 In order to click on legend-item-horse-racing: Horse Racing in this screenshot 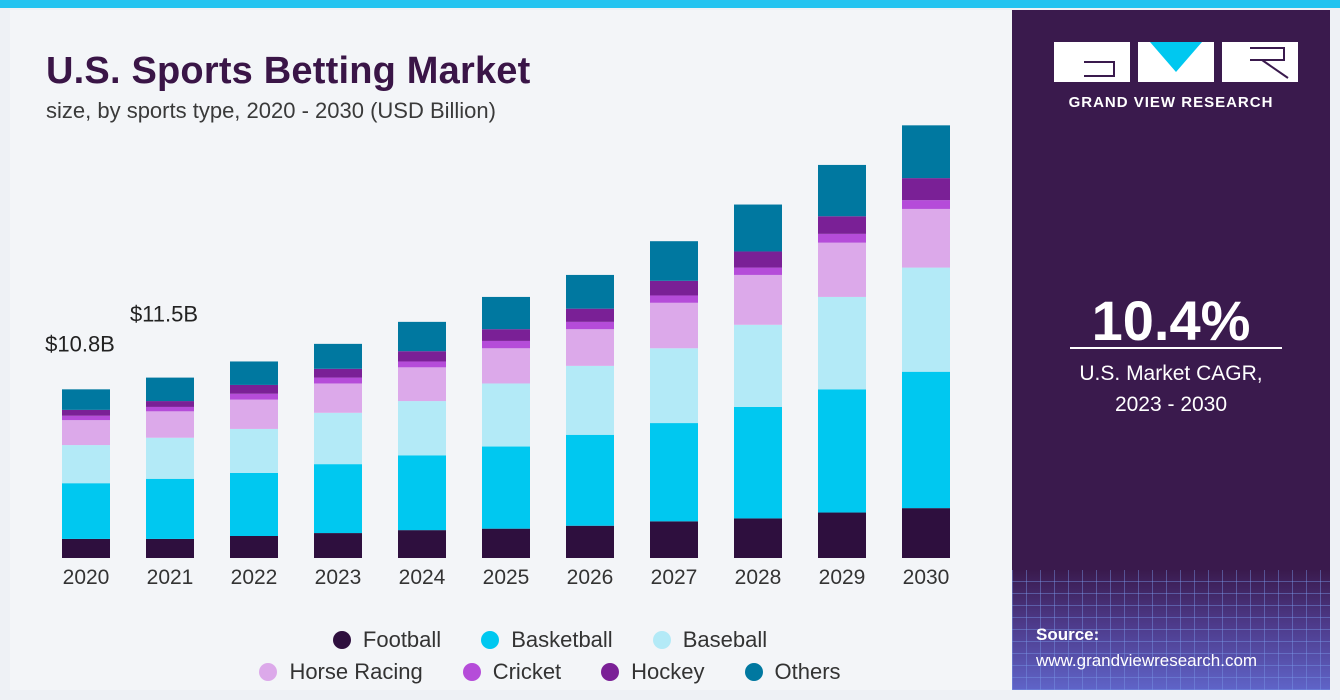, I will do `click(341, 672)`.